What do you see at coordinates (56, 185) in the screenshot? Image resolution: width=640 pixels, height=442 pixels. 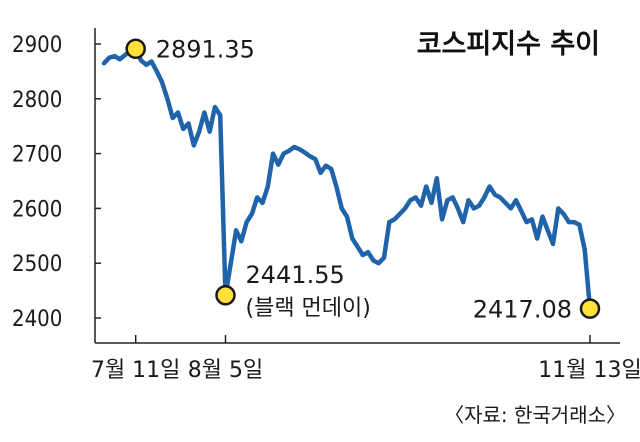 I see `y-axis: 2900 2800 2700 2600 2500 2400` at bounding box center [56, 185].